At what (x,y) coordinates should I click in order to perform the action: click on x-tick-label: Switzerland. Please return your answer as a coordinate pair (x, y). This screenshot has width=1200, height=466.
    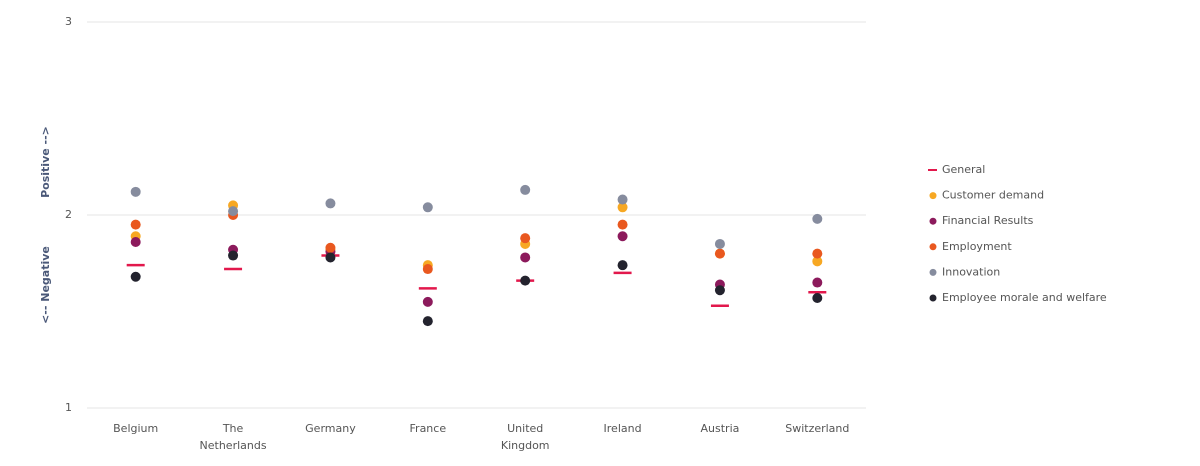
    Looking at the image, I should click on (817, 428).